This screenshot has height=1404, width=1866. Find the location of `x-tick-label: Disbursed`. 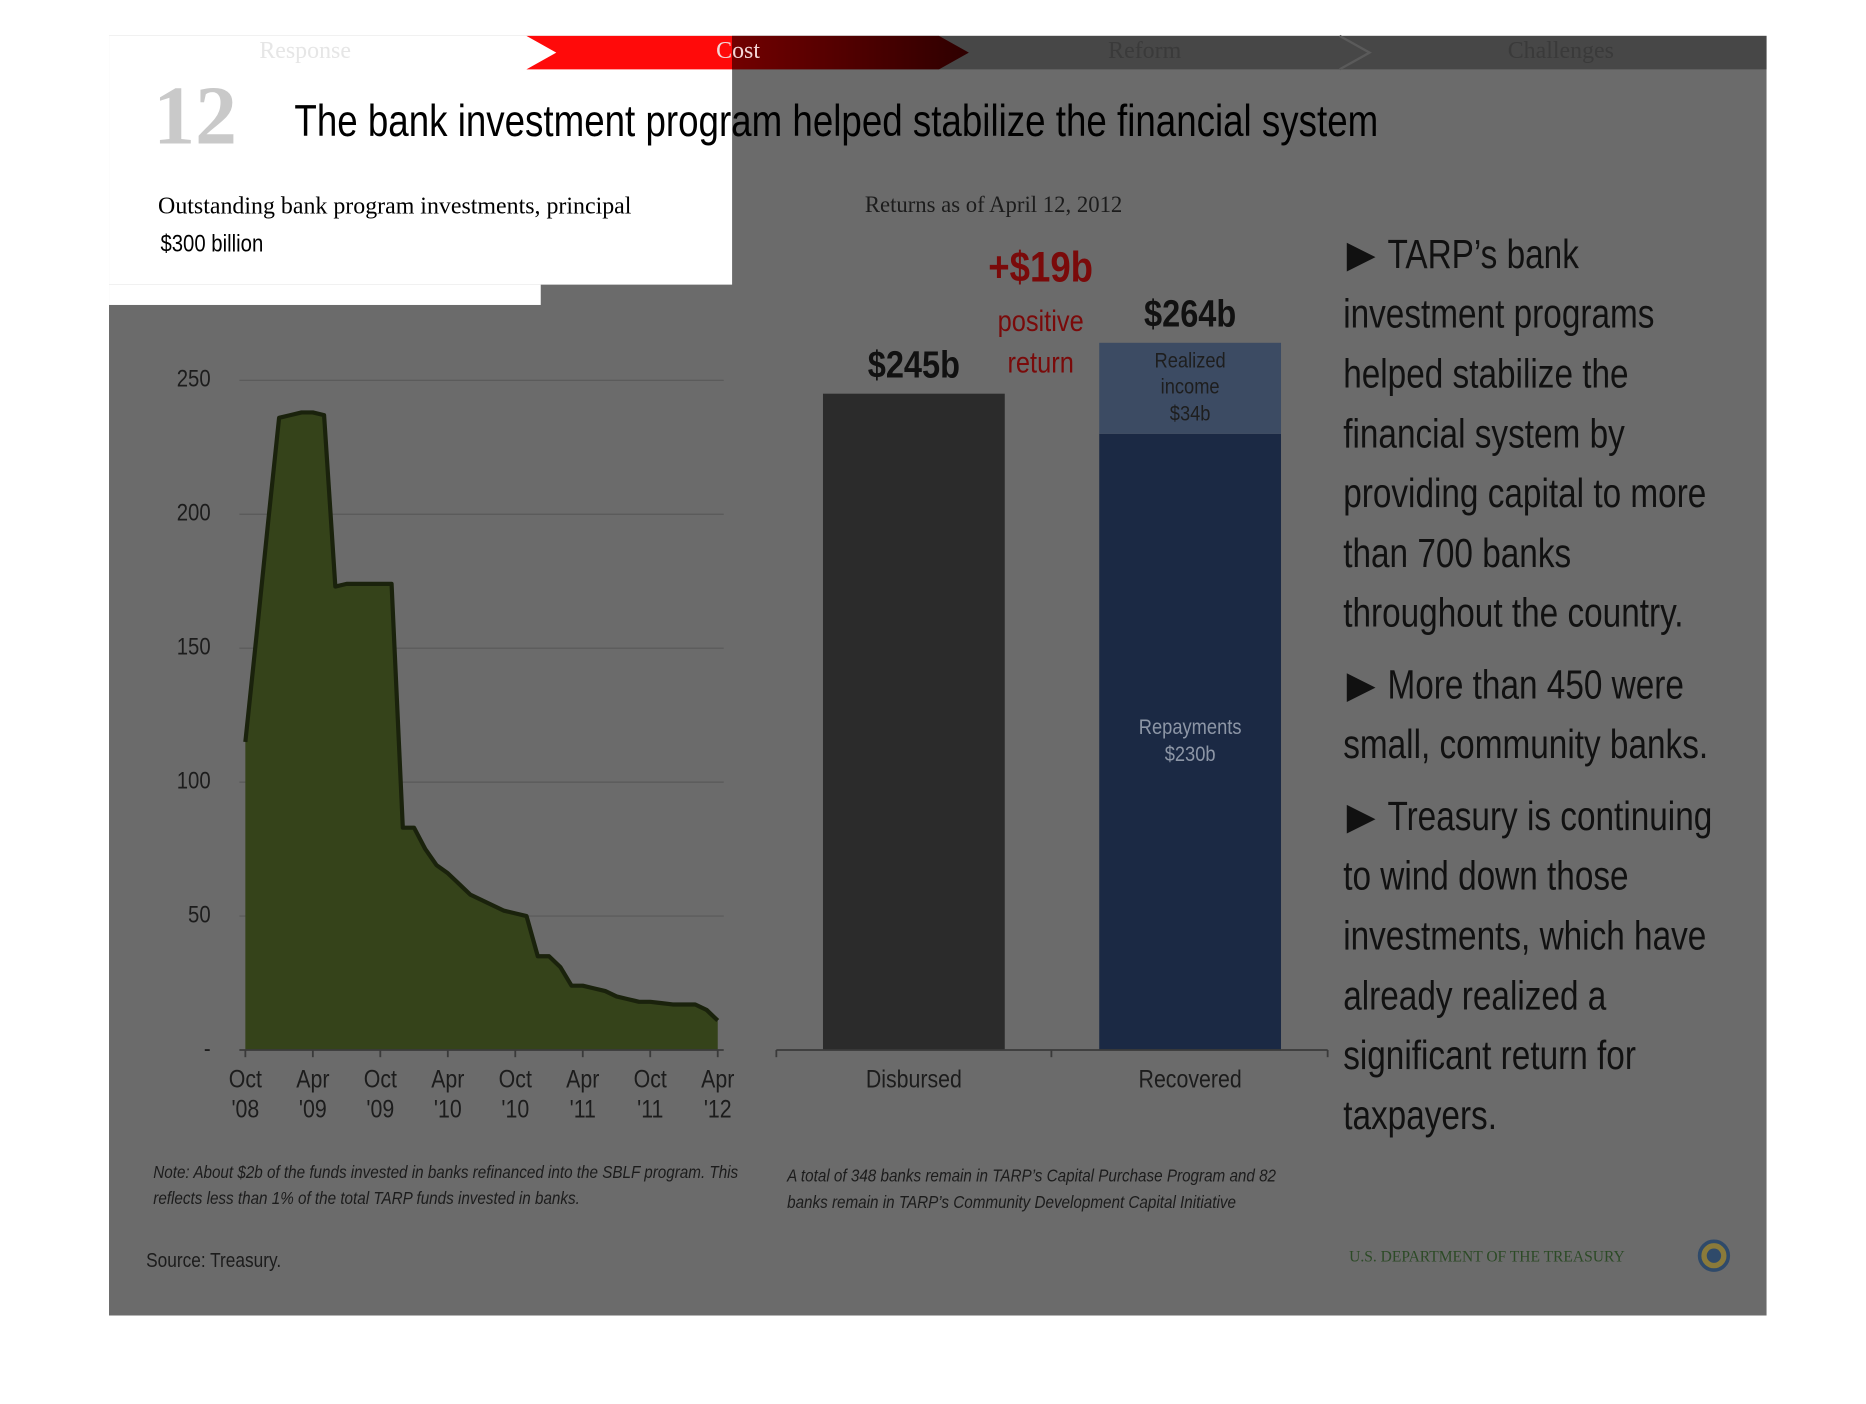

x-tick-label: Disbursed is located at coordinates (914, 1079).